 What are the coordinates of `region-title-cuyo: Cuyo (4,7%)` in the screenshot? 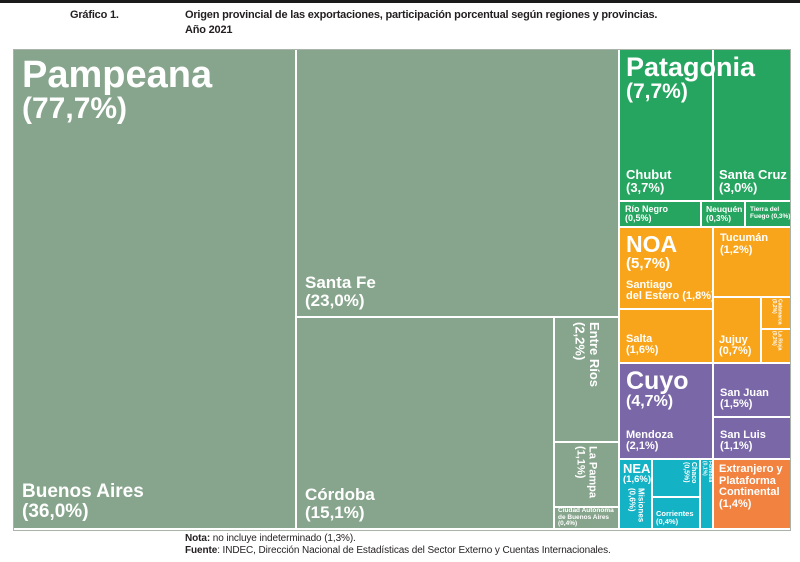 It's located at (666, 389).